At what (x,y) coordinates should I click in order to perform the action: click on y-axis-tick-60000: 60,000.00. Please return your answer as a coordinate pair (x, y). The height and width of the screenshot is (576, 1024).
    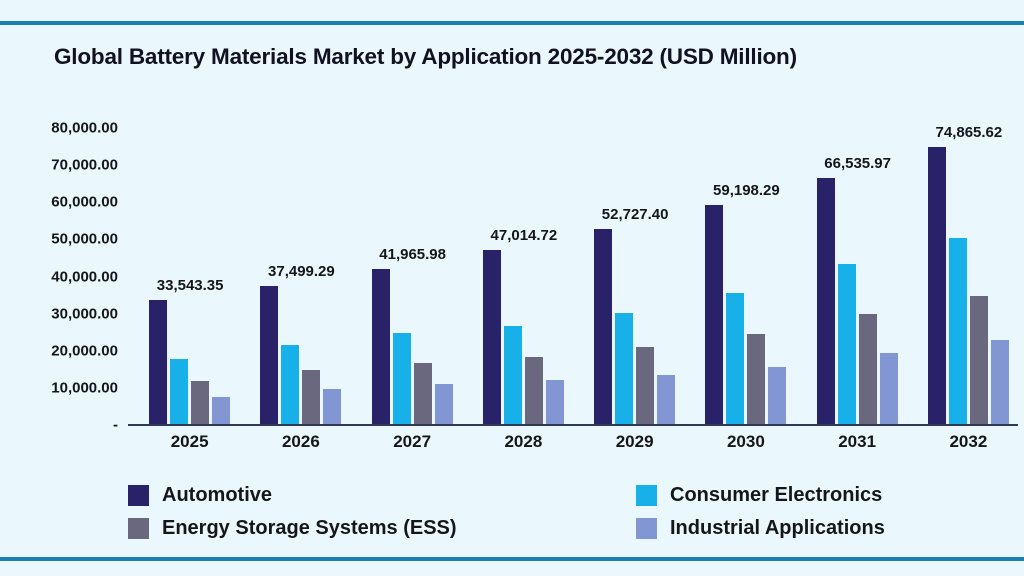
    Looking at the image, I should click on (84, 202).